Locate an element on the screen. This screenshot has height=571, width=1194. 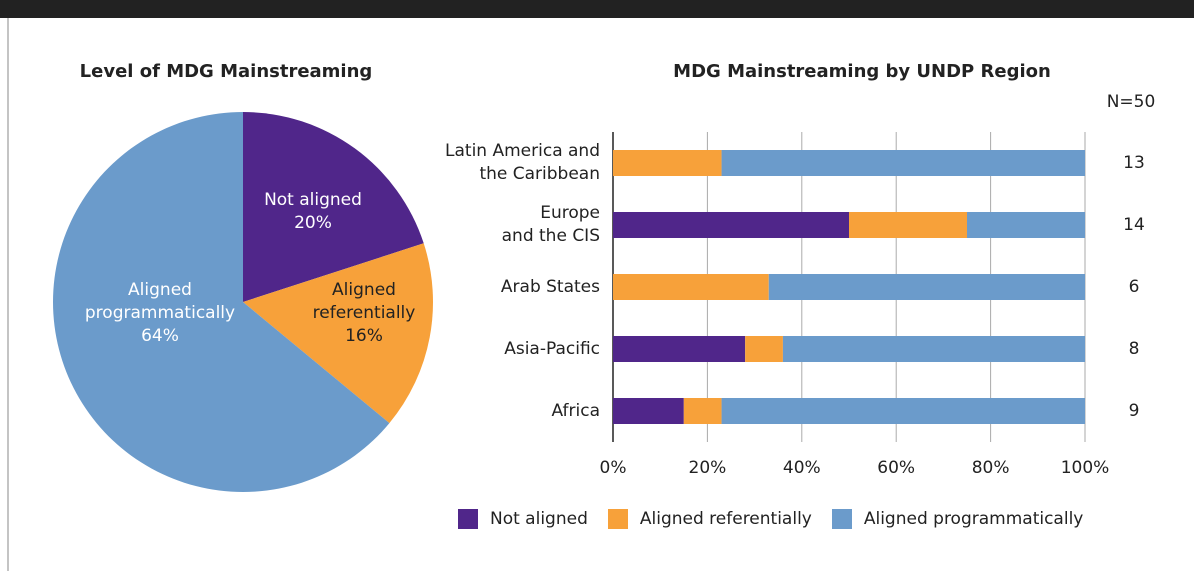
slice-label: Aligned programmatically 64% is located at coordinates (160, 313).